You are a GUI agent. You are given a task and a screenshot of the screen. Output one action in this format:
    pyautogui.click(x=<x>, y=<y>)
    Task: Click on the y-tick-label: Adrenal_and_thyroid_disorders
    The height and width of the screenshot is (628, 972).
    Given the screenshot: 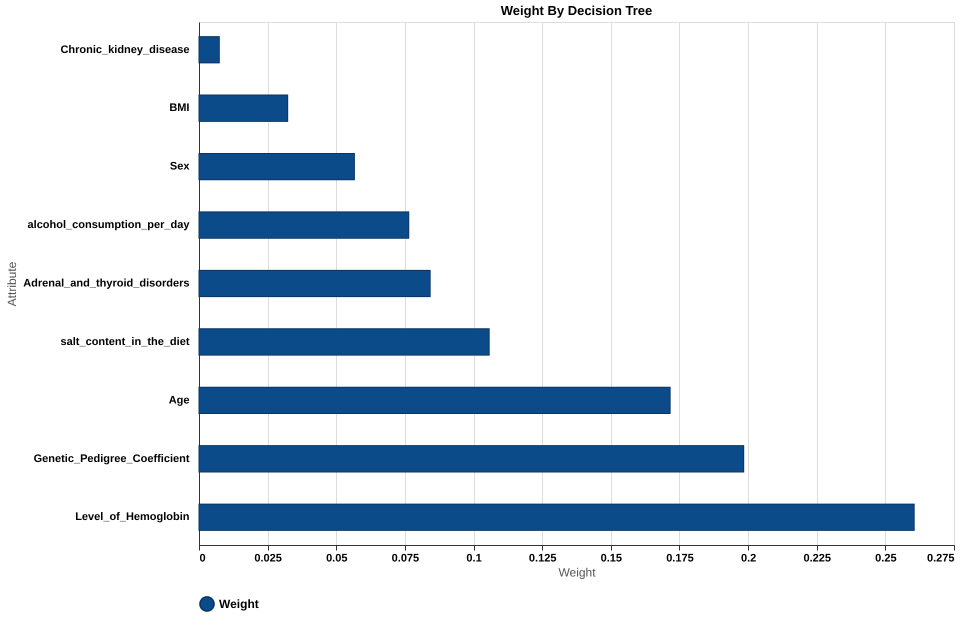 What is the action you would take?
    pyautogui.click(x=106, y=284)
    